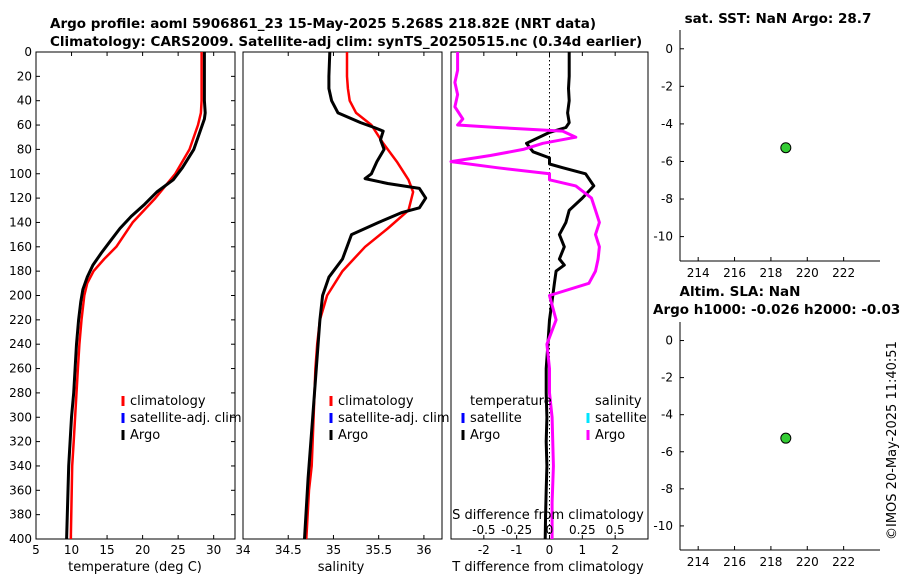 This screenshot has height=580, width=900. I want to click on y-tick-label: 140, so click(20, 222).